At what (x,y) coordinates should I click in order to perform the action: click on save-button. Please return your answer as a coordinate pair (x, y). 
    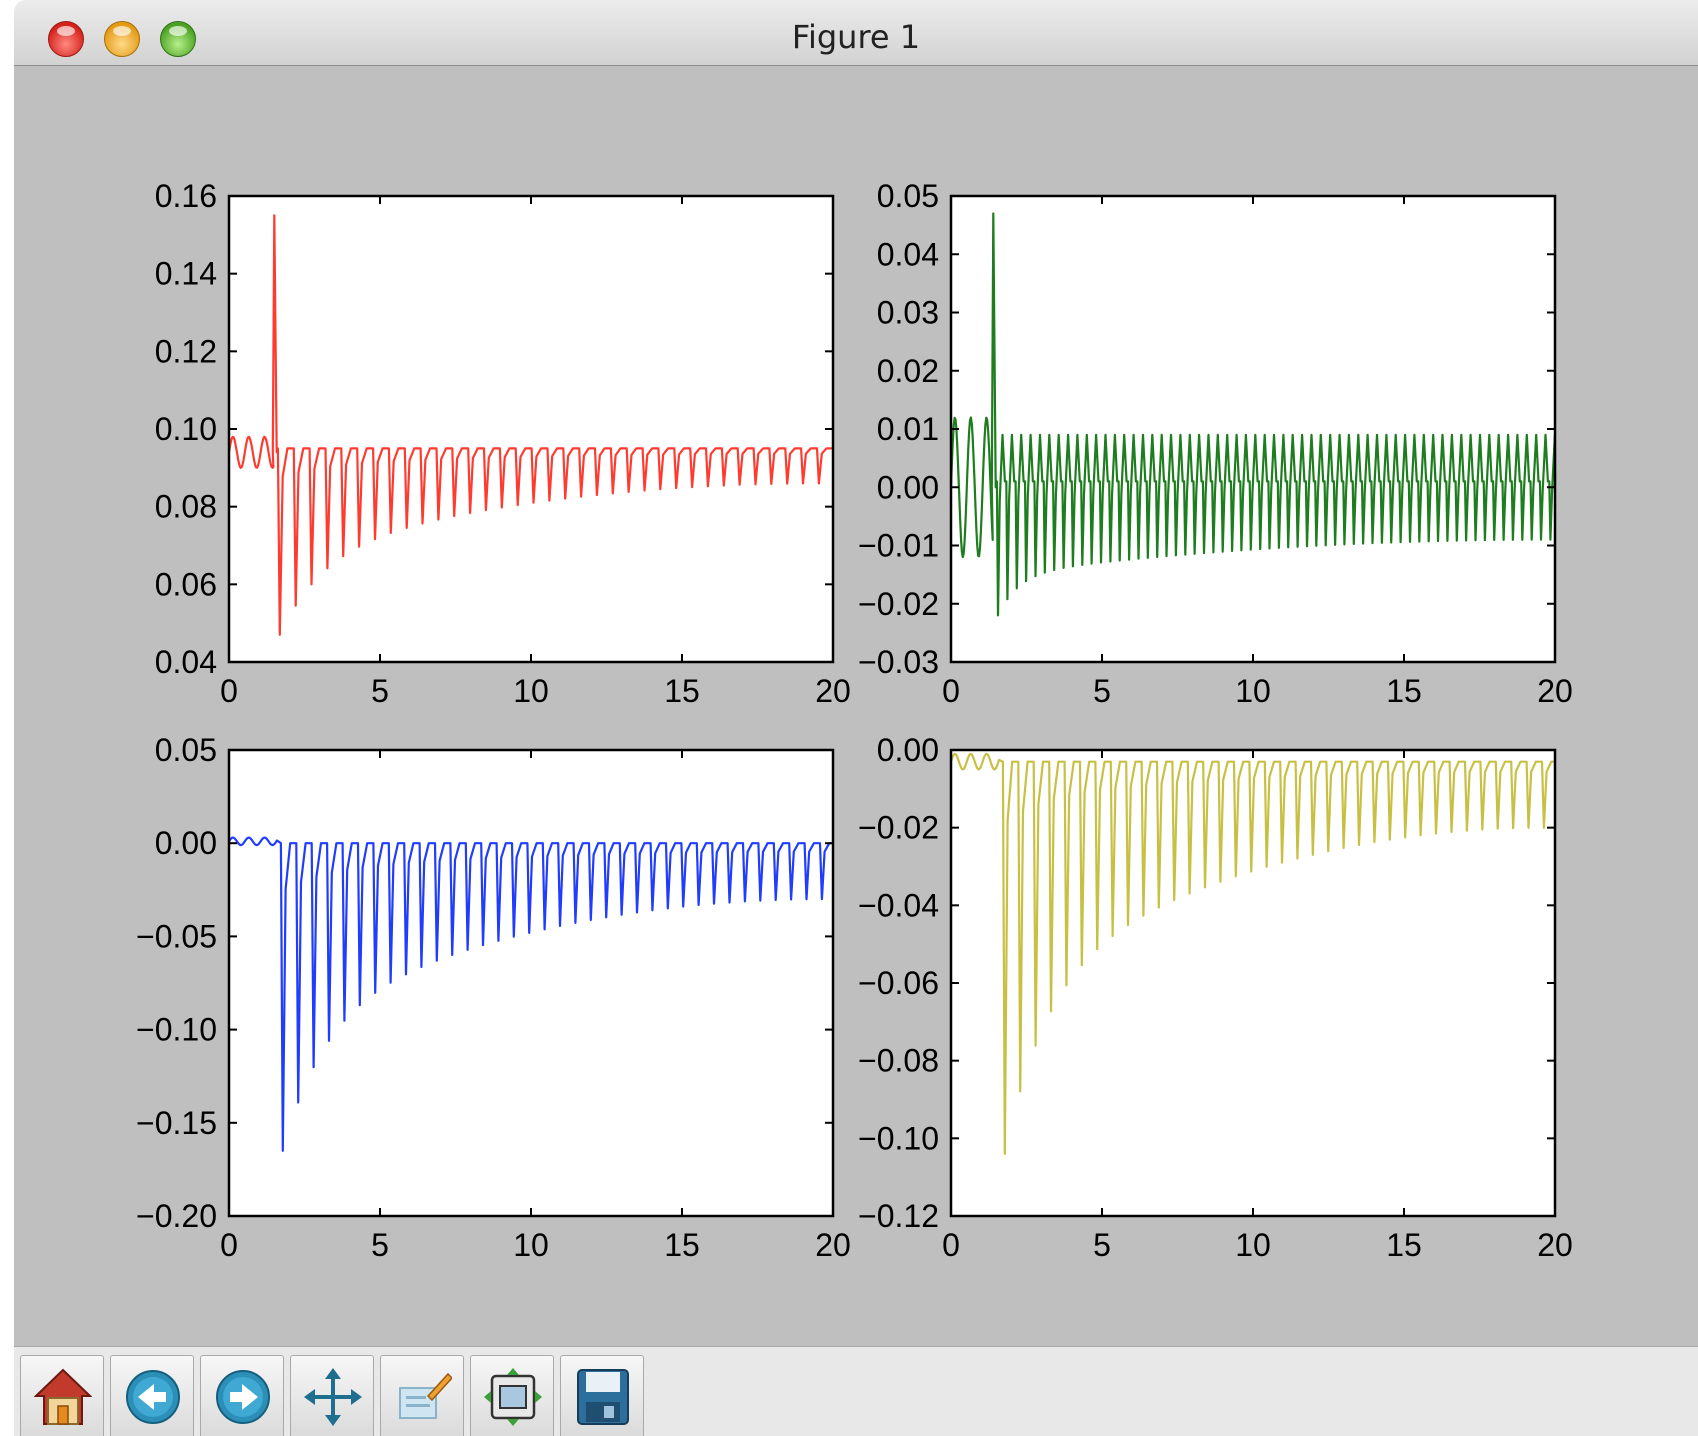
    Looking at the image, I should click on (602, 1395).